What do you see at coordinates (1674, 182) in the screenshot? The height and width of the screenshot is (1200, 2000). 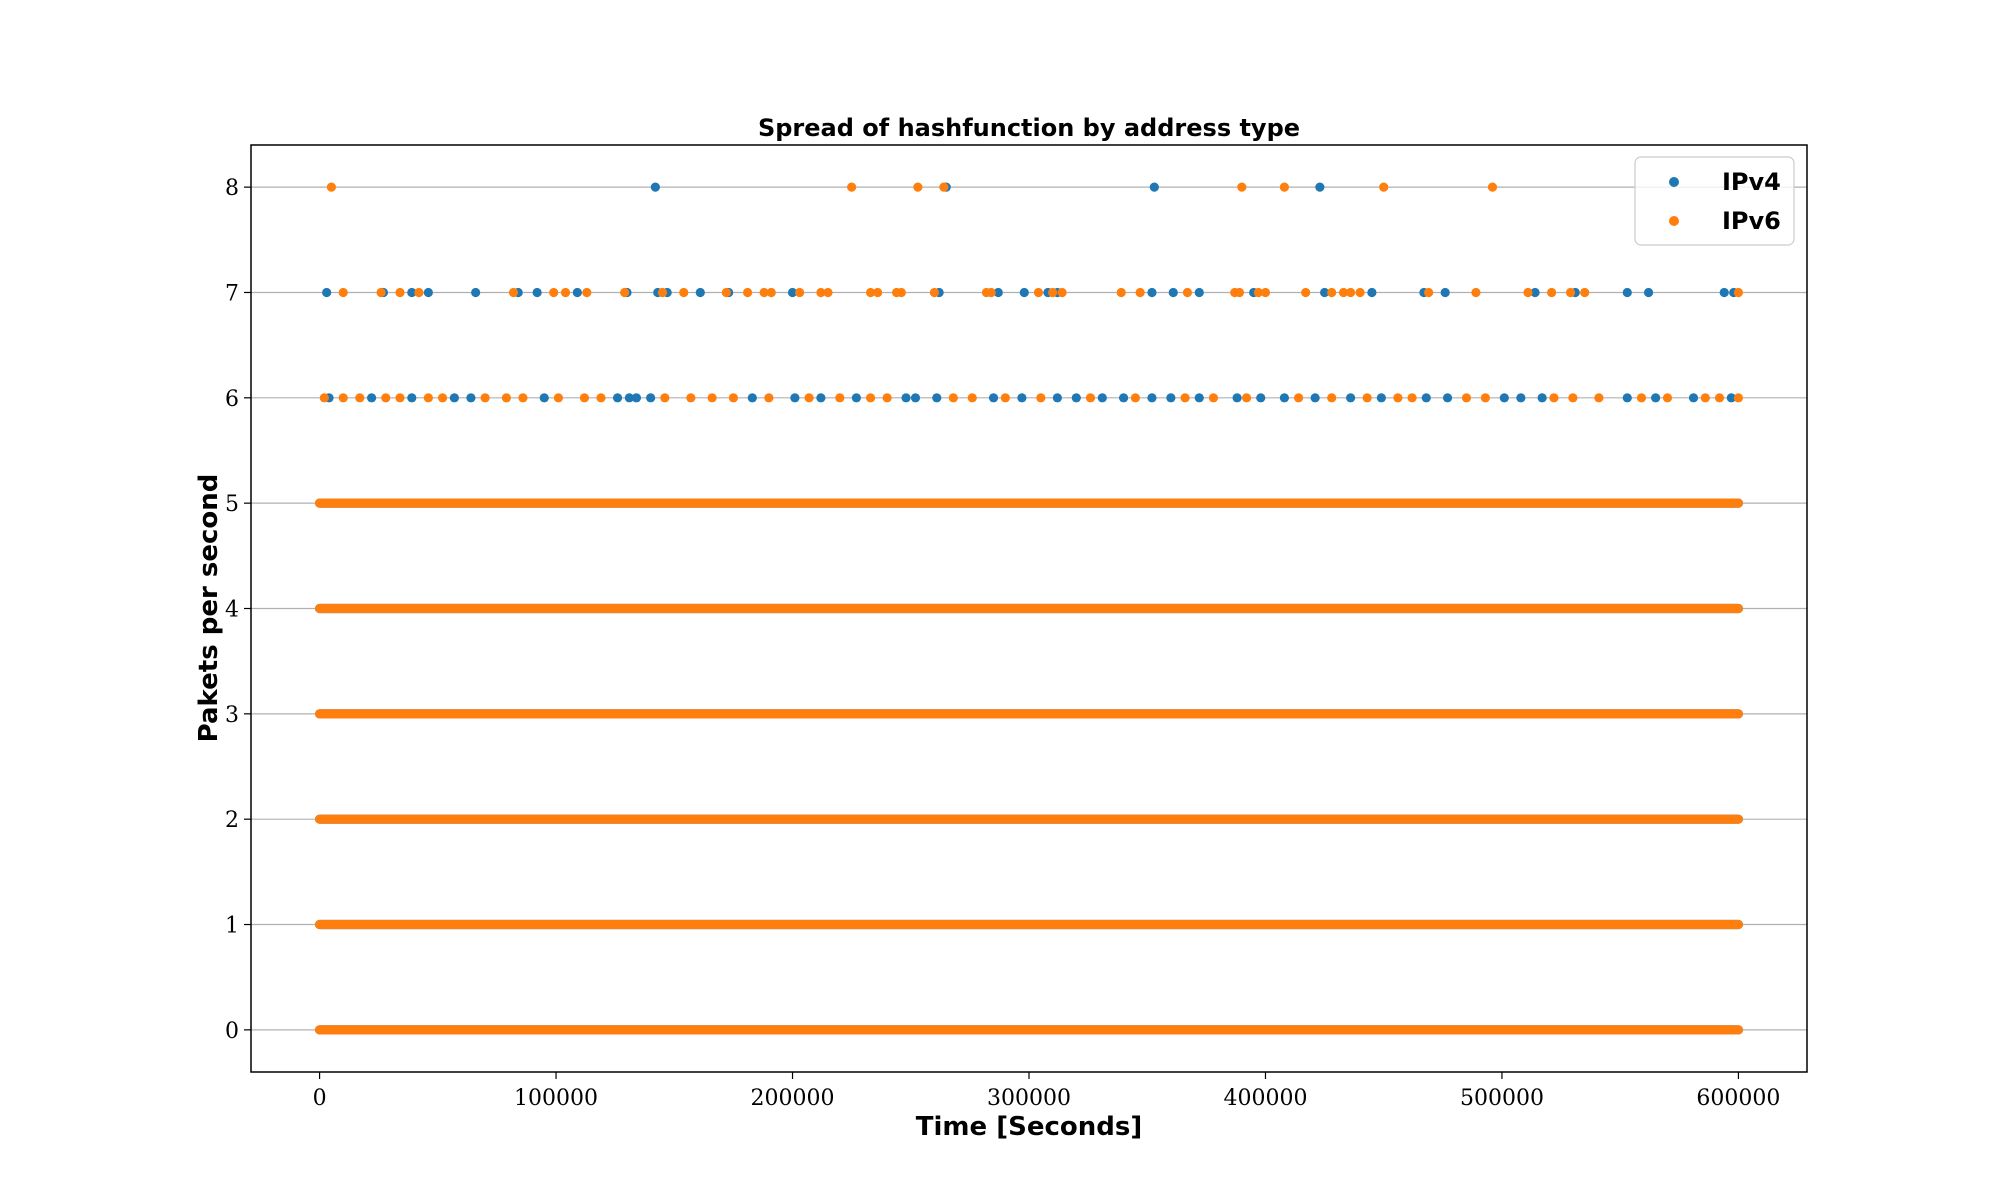 I see `legend-marker-ipv4` at bounding box center [1674, 182].